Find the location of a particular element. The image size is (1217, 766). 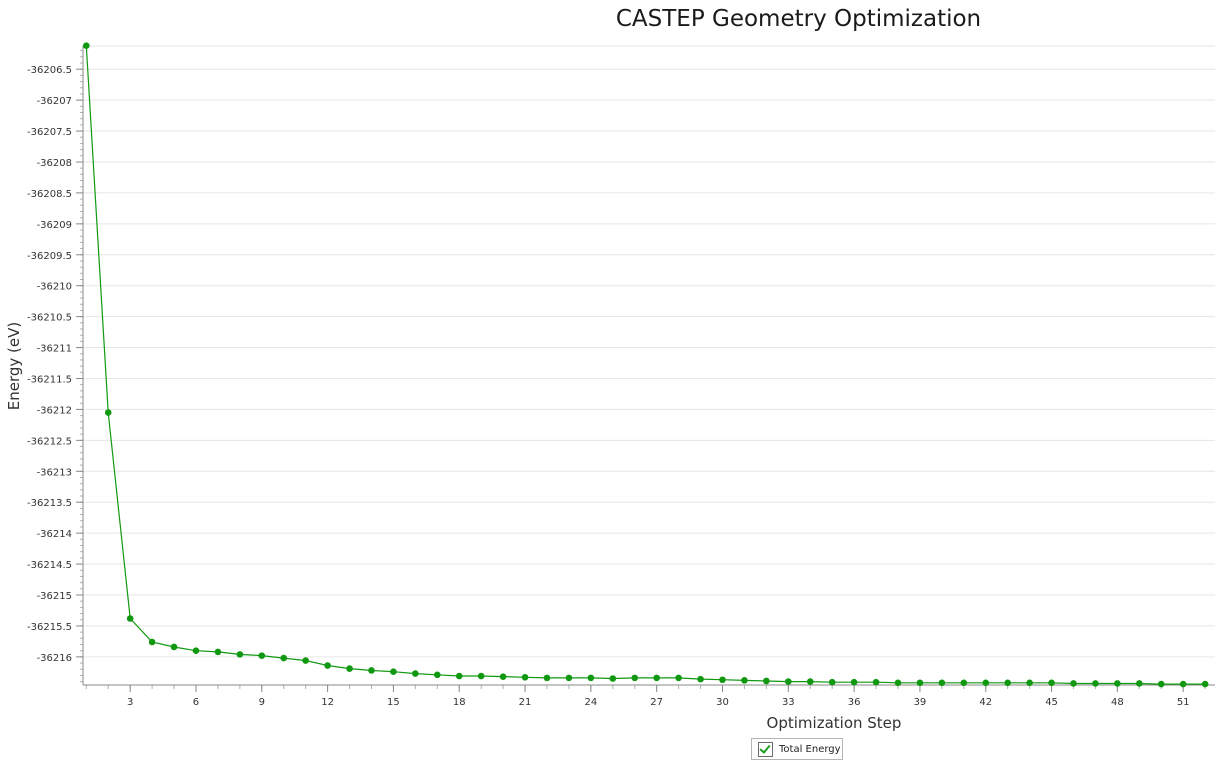

y-tick-label: -36212.5 is located at coordinates (49, 441).